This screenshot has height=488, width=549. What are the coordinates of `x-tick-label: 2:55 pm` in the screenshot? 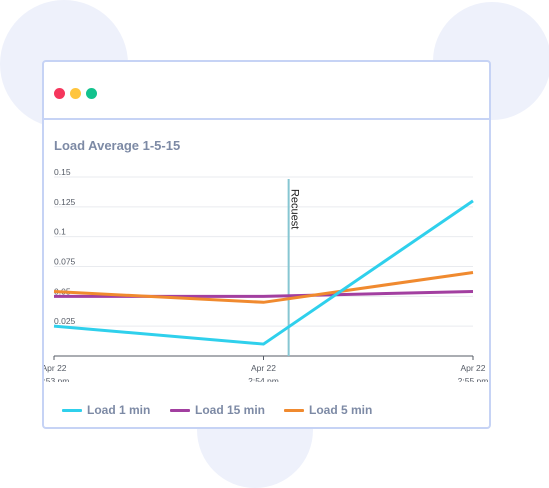 It's located at (473, 379).